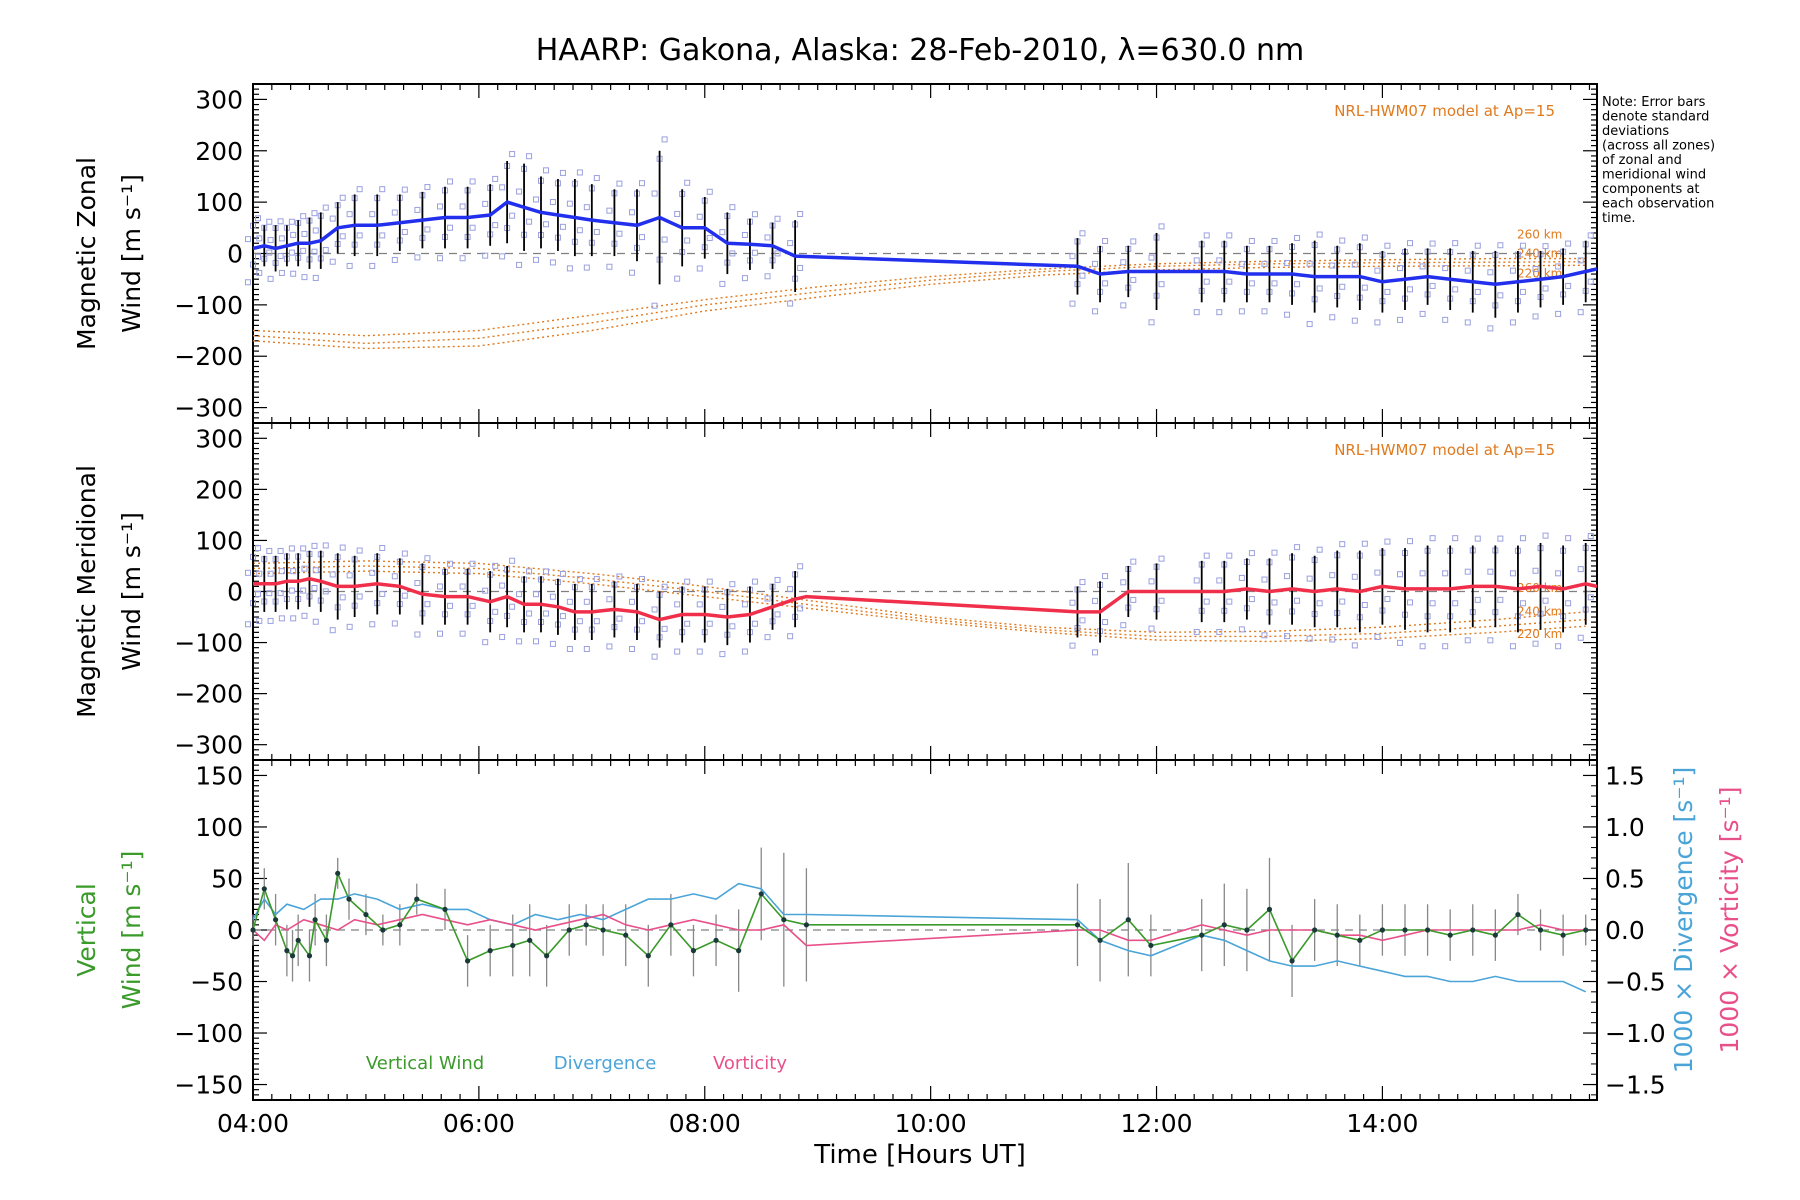  Describe the element at coordinates (219, 489) in the screenshot. I see `y-tick-label: 200` at that location.